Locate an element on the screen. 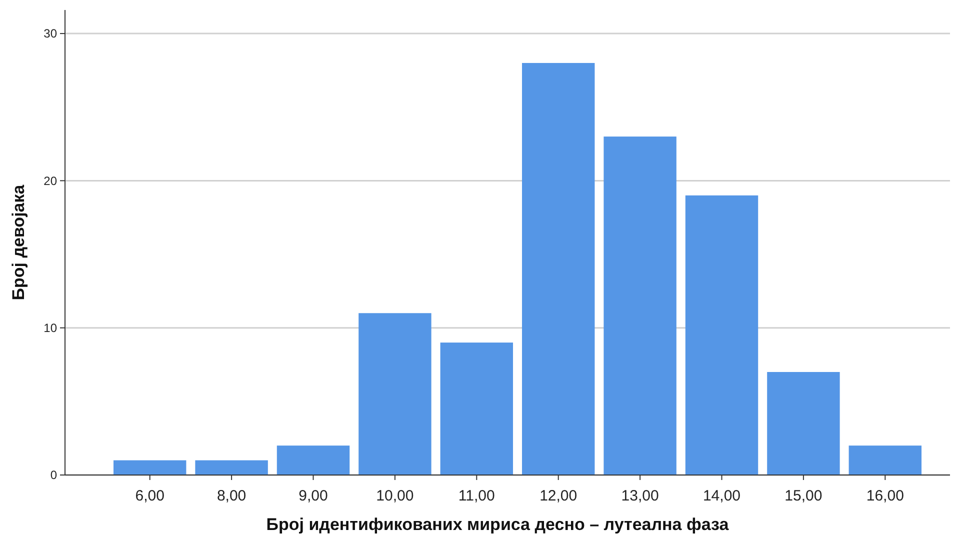 Image resolution: width=960 pixels, height=541 pixels. x-tick-label: 9,00 is located at coordinates (313, 495).